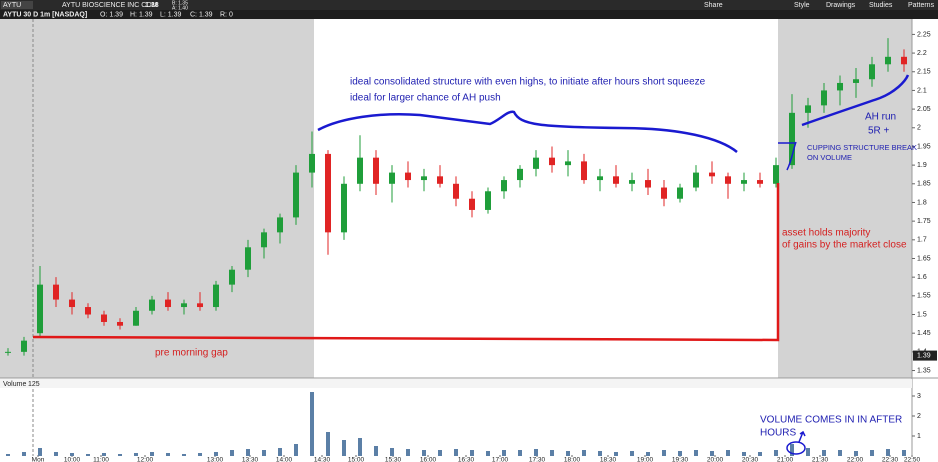  Describe the element at coordinates (425, 98) in the screenshot. I see `annotation: ideal for larger chance of AH push` at that location.